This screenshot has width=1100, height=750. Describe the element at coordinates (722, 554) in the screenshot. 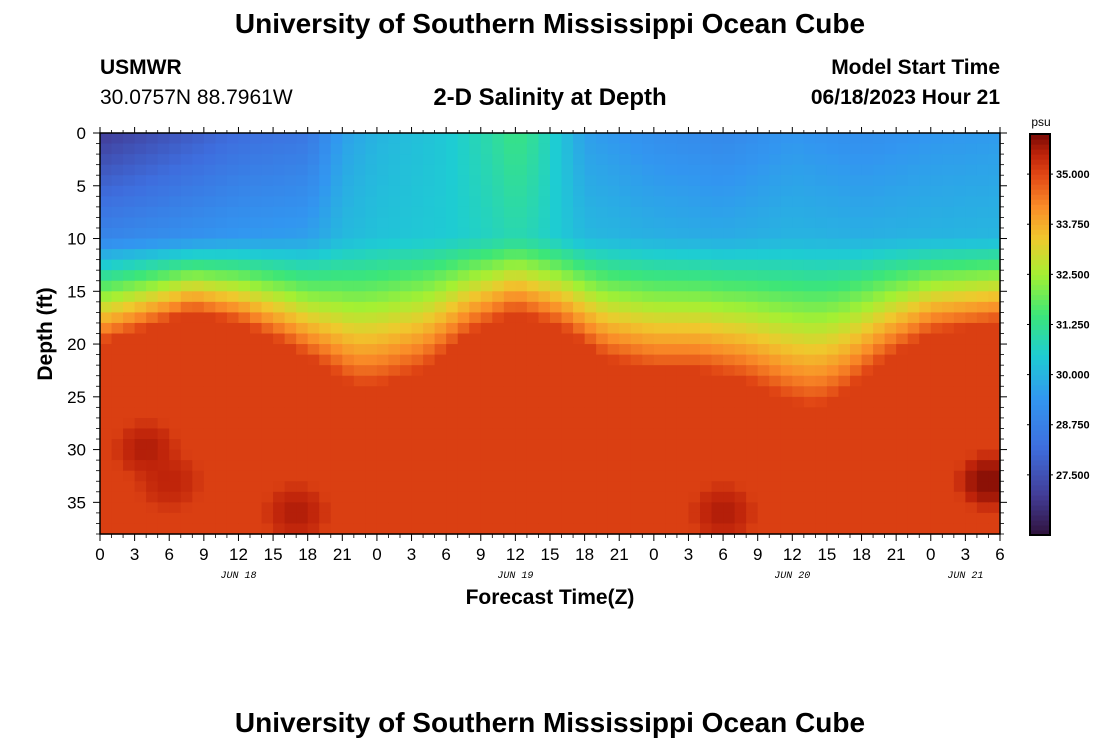

I see `x-tick-label: 6` at that location.